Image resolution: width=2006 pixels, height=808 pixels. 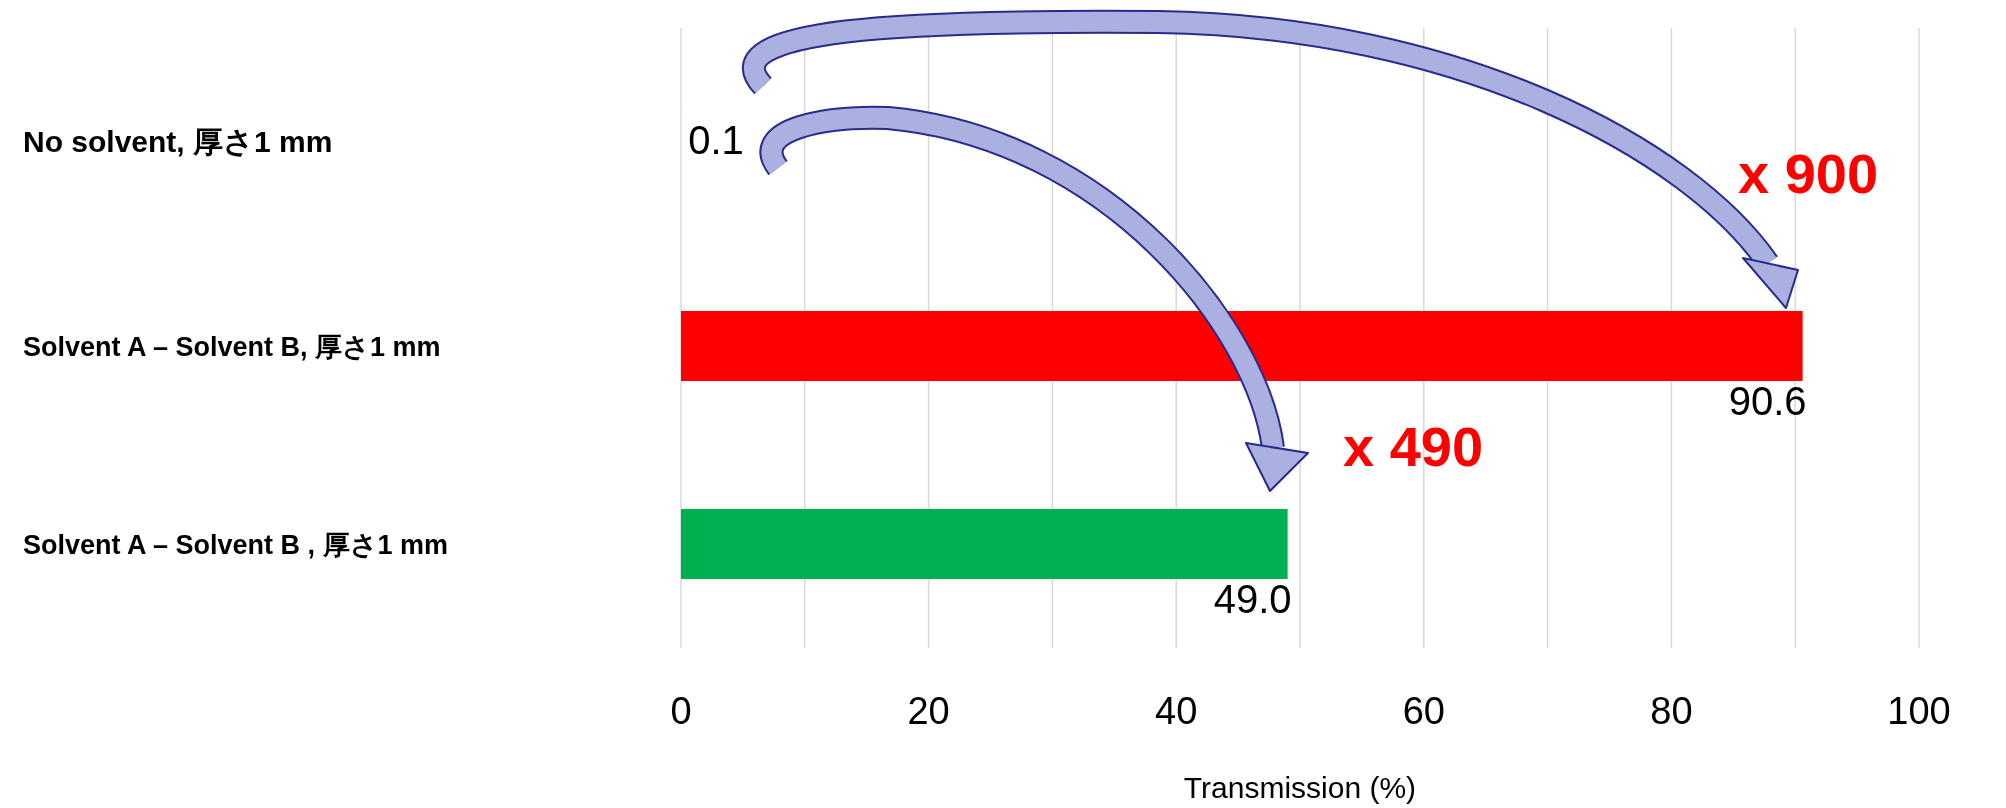 What do you see at coordinates (716, 140) in the screenshot?
I see `data-label: 0.1` at bounding box center [716, 140].